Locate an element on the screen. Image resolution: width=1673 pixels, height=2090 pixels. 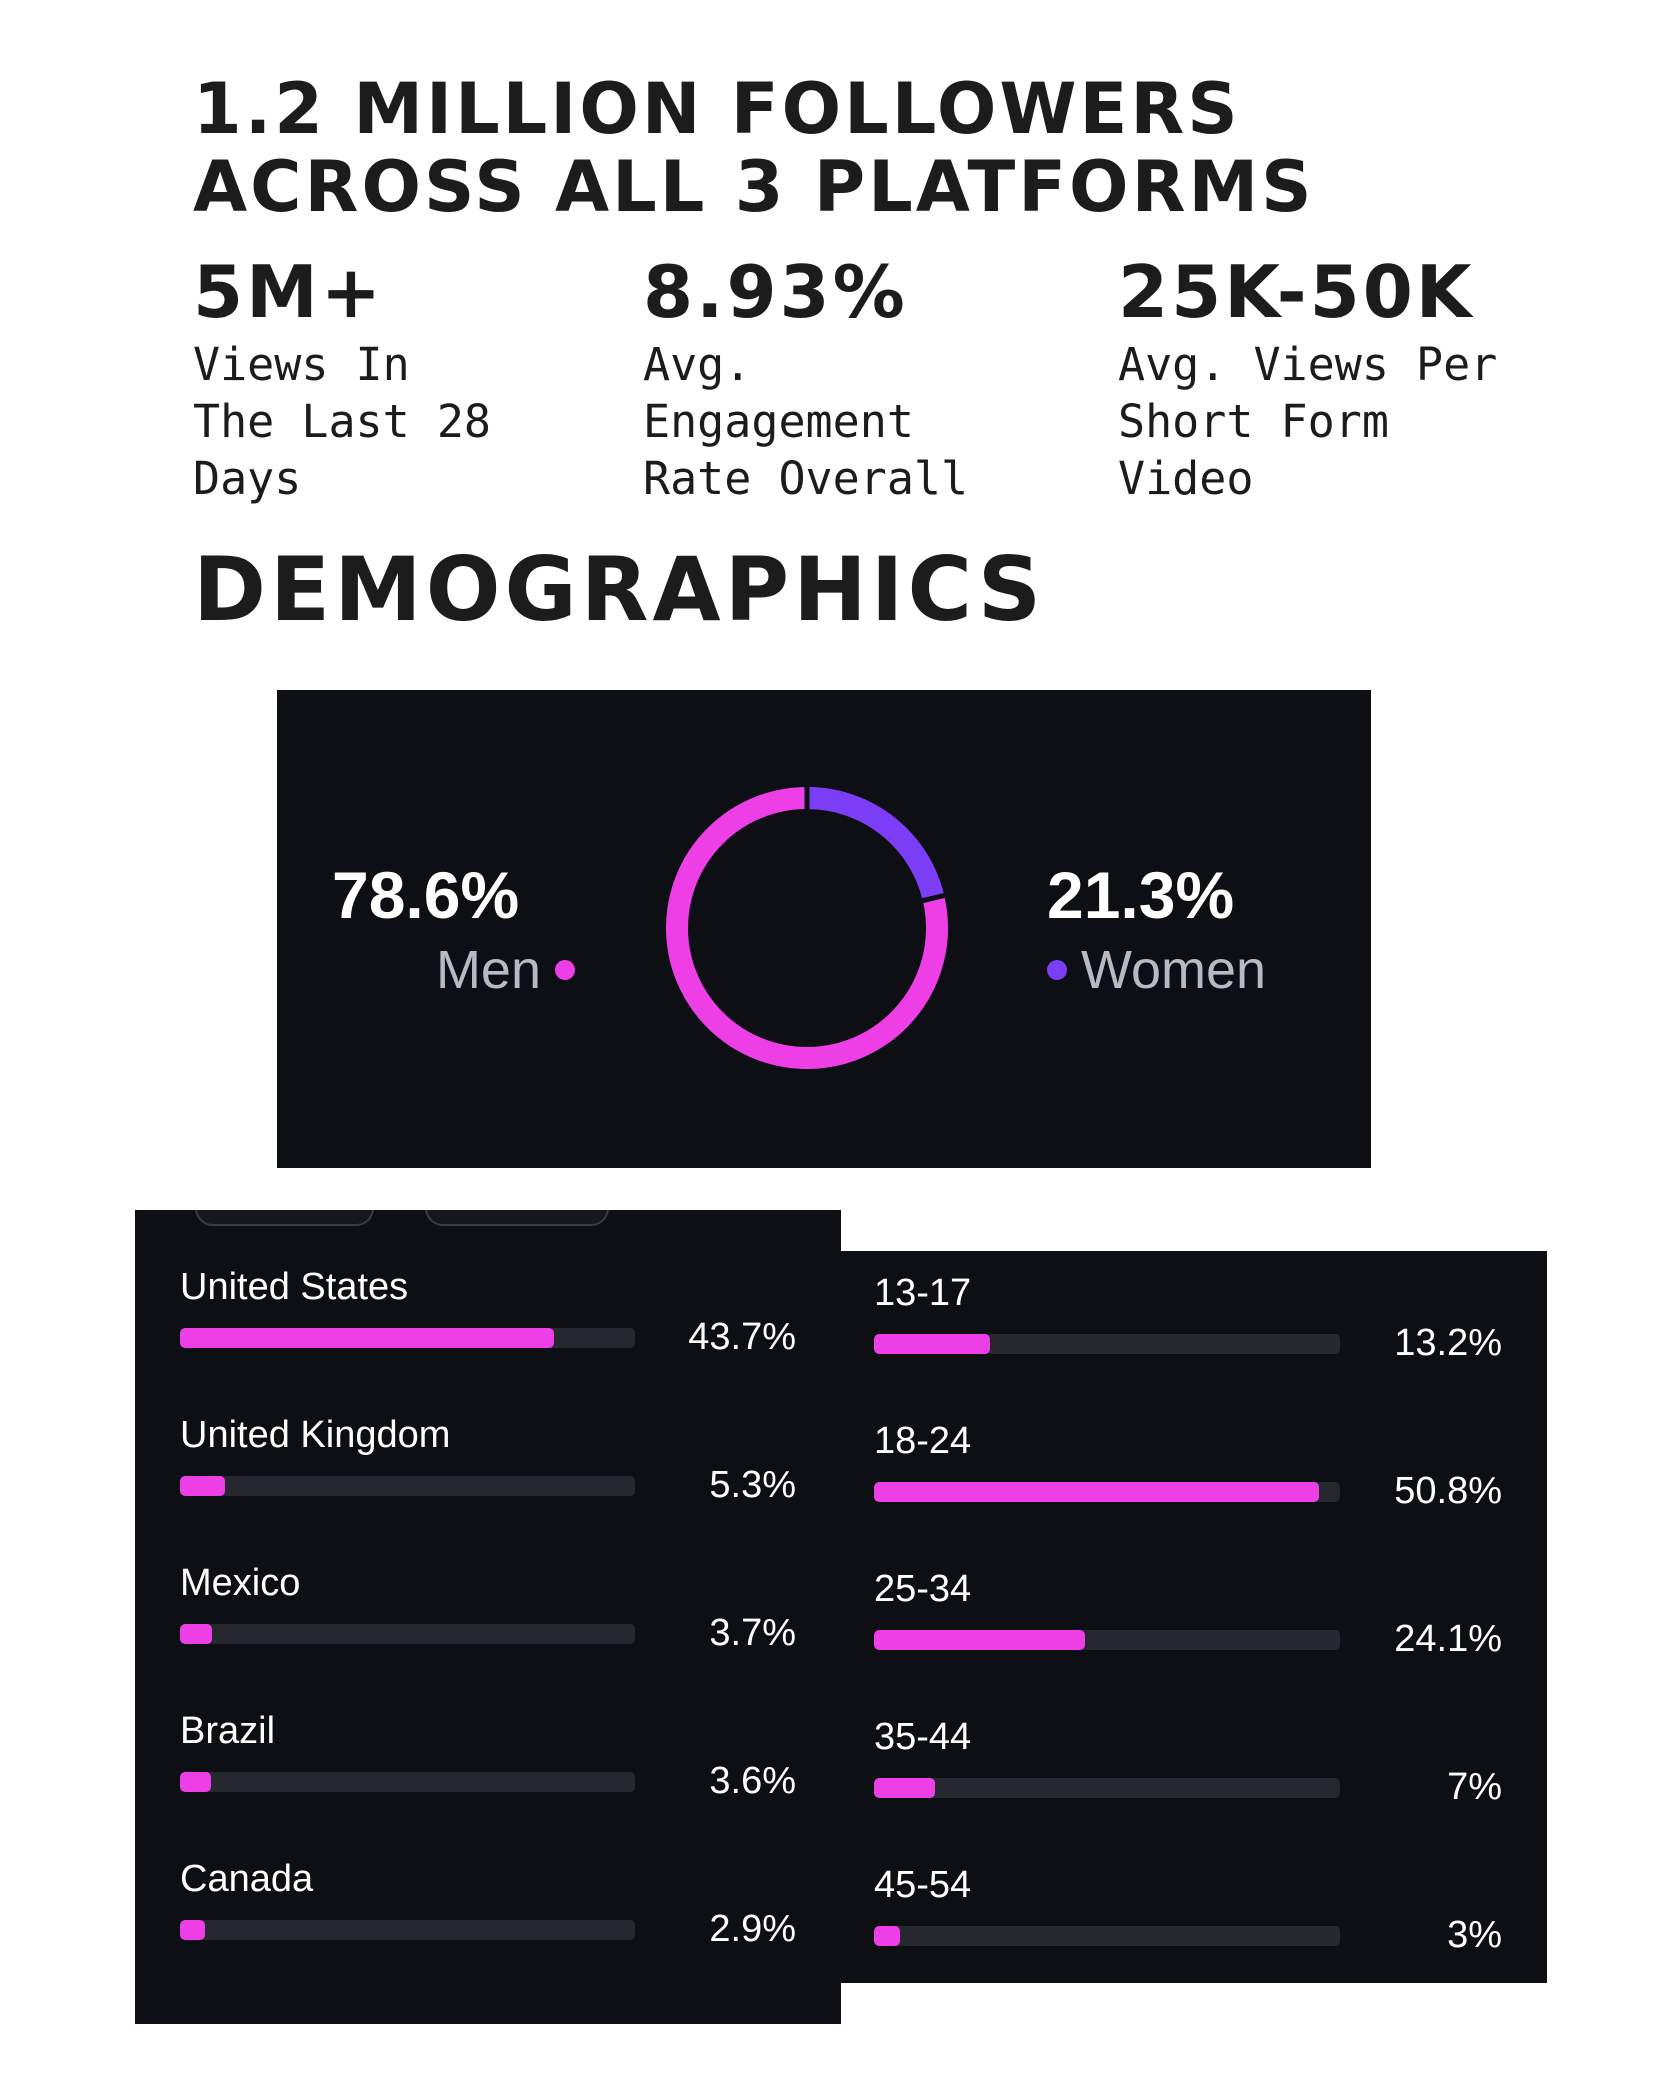
stat-avg-views: 25K-50K Avg. Views Per Short Form Video is located at coordinates (1307, 378).